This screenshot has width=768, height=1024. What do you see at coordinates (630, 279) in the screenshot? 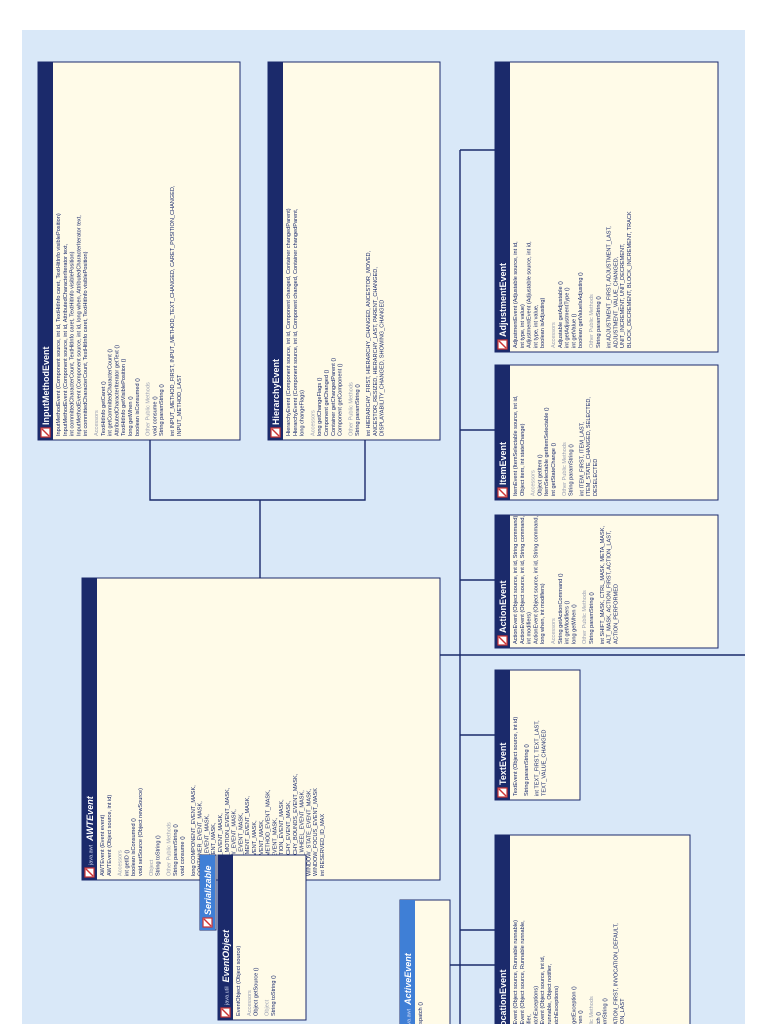
I see `member-line: BLOCK_DECREMENT, BLOCK_INCREMENT, TRACK` at bounding box center [630, 279].